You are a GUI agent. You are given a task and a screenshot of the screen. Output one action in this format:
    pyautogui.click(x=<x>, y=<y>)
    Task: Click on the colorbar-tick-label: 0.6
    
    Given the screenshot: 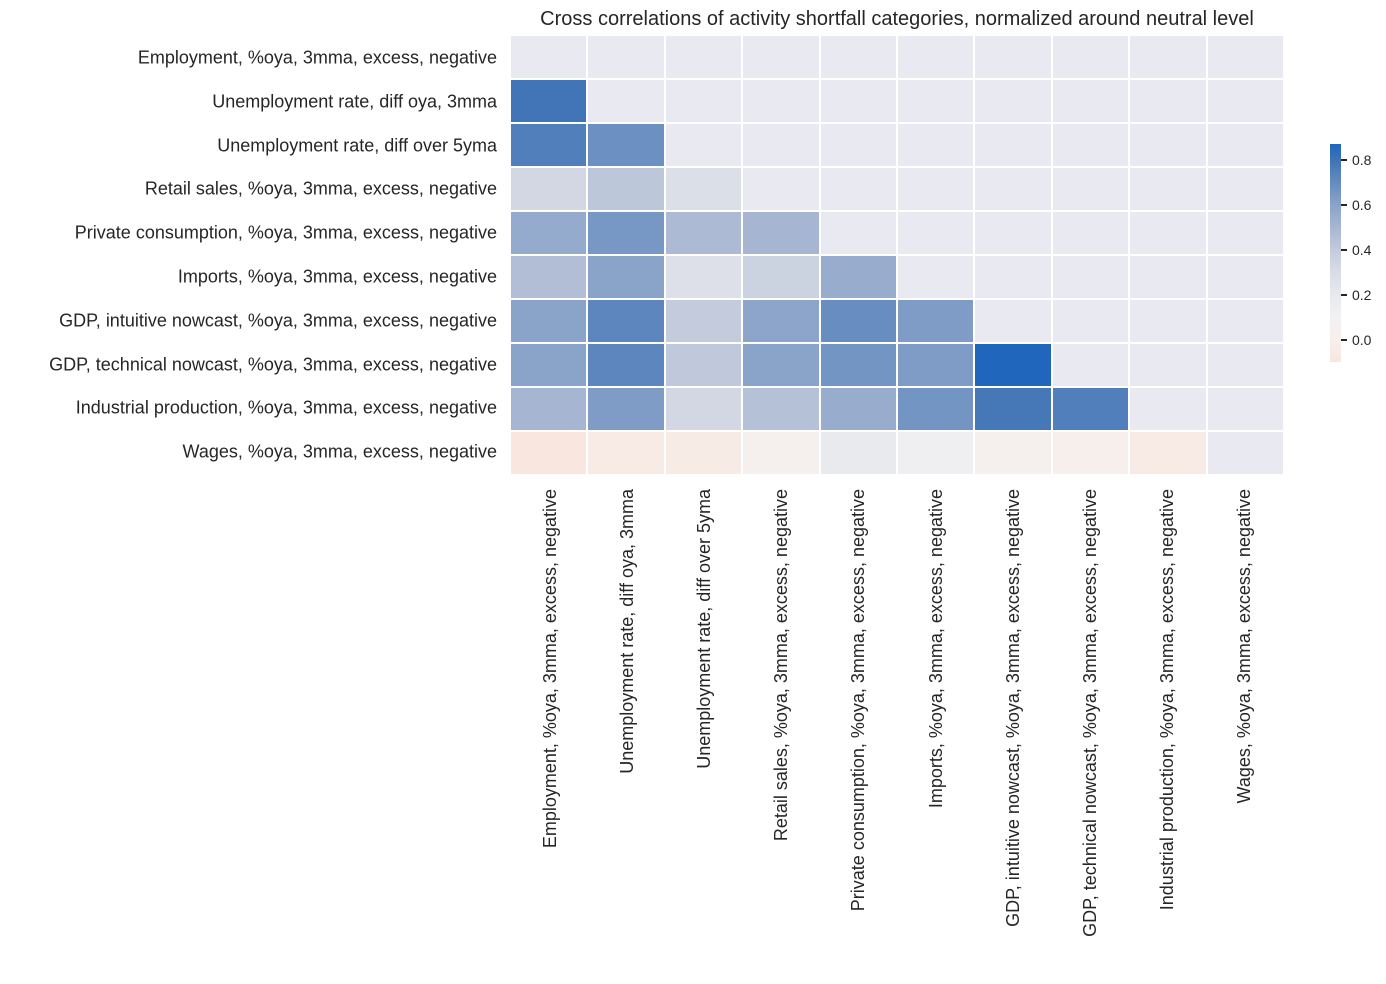 What is the action you would take?
    pyautogui.click(x=1362, y=204)
    